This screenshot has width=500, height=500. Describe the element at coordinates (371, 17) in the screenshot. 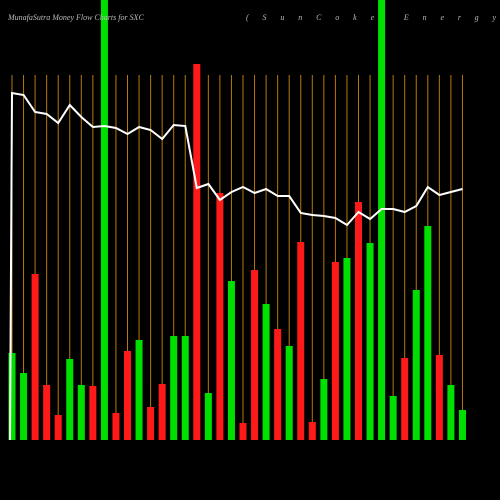

I see `chart-subtitle: (SunCoke Energy` at that location.